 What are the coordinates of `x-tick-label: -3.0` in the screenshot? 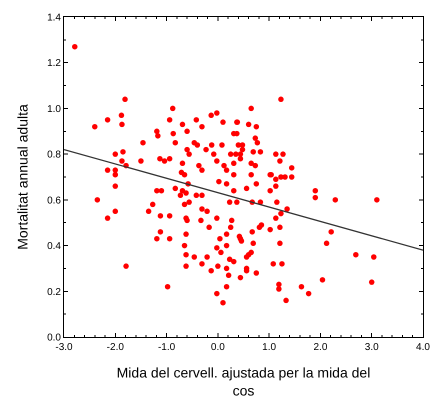 It's located at (64, 347).